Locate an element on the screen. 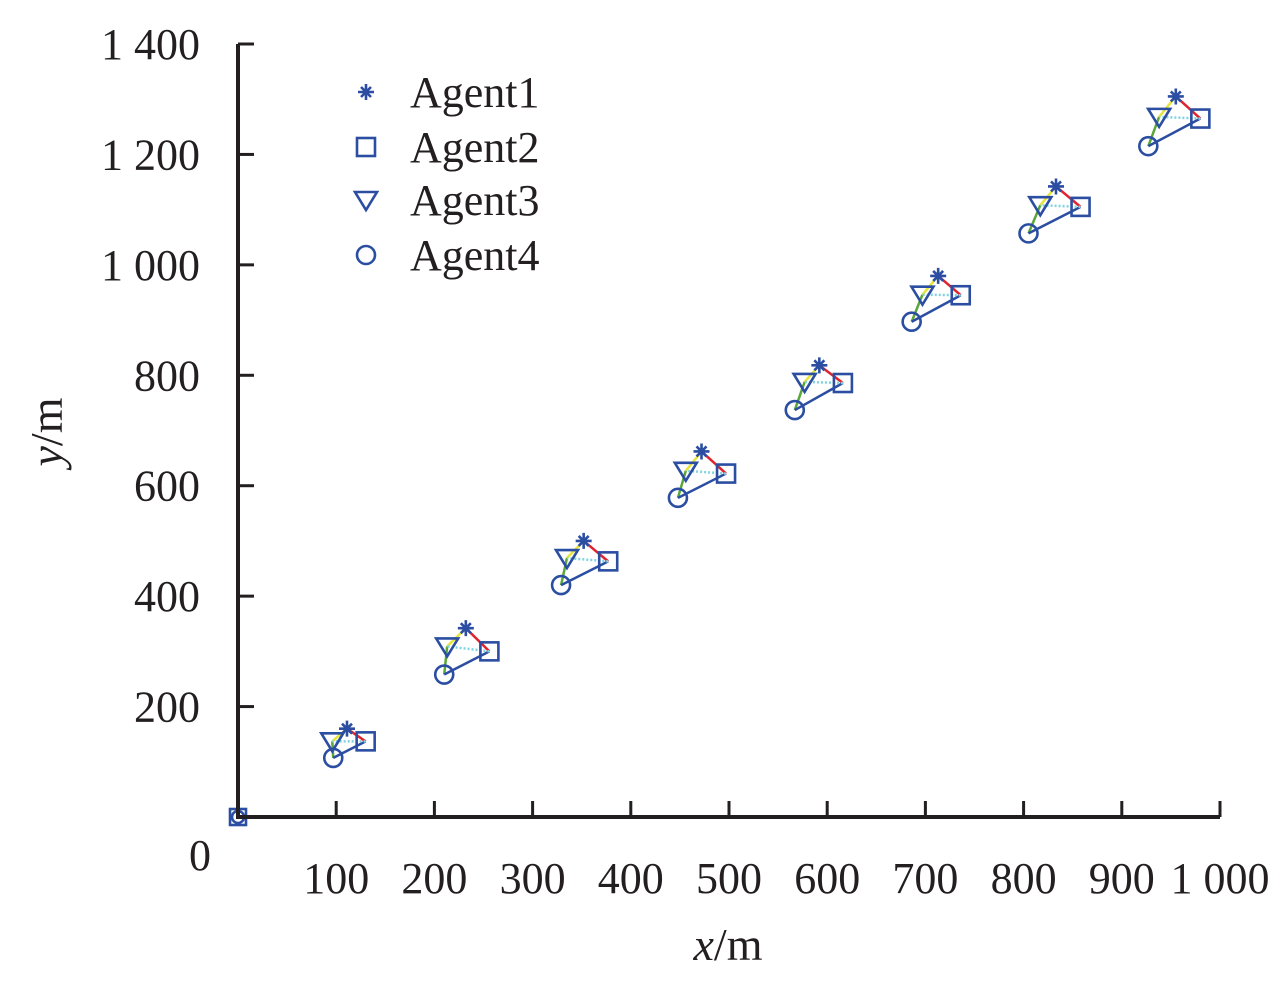 This screenshot has height=986, width=1285. x-tick-label: 300 is located at coordinates (533, 878).